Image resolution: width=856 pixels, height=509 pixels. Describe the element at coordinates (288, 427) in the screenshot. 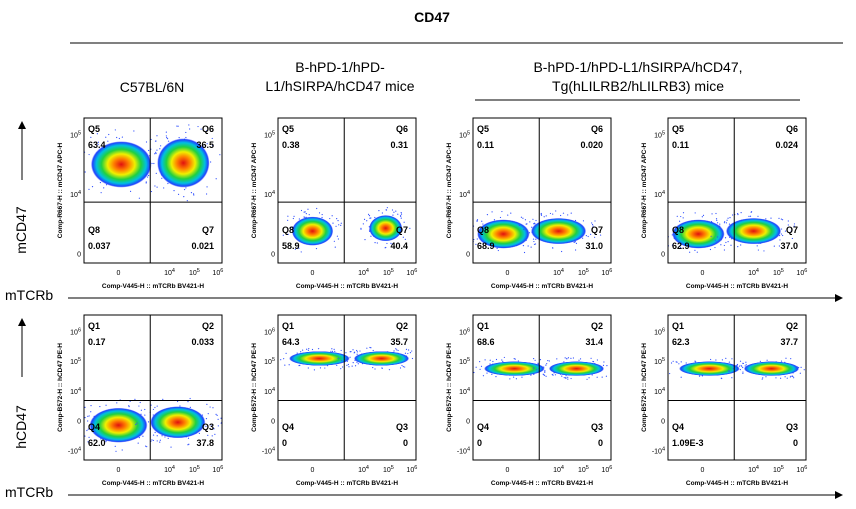

I see `quadrant-name: Q4` at that location.